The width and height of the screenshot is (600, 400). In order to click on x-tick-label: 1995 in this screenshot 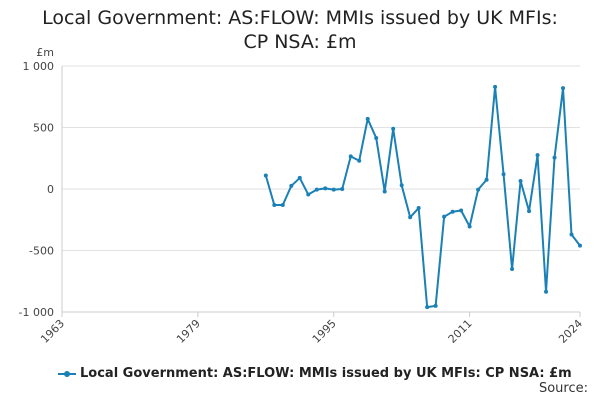, I will do `click(324, 331)`.